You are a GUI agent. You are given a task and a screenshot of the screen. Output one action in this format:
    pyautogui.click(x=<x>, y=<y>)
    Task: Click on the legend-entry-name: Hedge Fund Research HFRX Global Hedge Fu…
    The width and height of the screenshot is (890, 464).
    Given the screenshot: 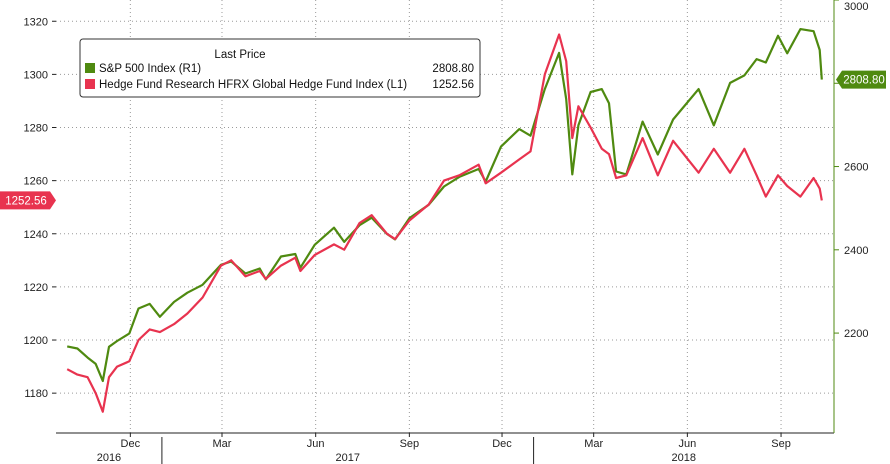 What is the action you would take?
    pyautogui.click(x=253, y=85)
    